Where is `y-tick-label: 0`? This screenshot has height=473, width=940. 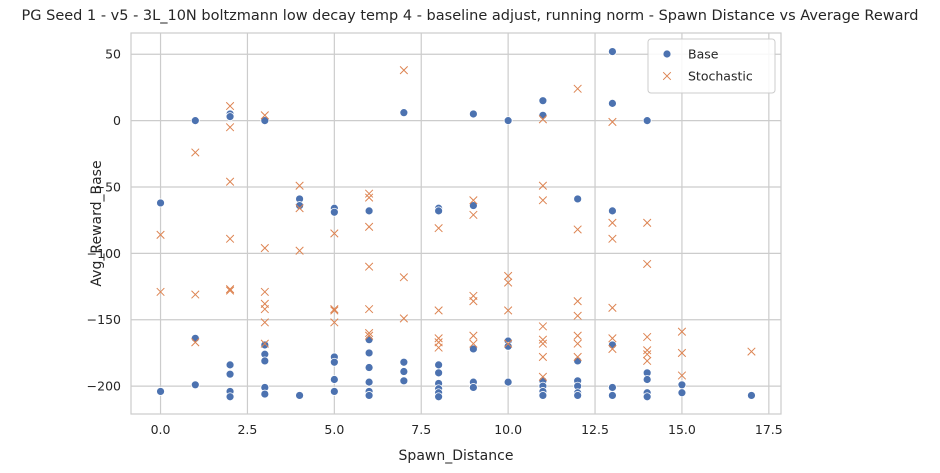 y-tick-label: 0 is located at coordinates (117, 120).